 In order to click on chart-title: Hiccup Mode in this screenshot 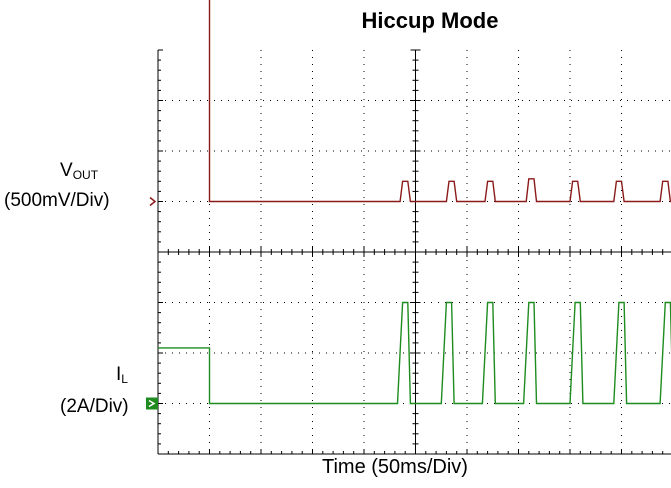, I will do `click(430, 20)`.